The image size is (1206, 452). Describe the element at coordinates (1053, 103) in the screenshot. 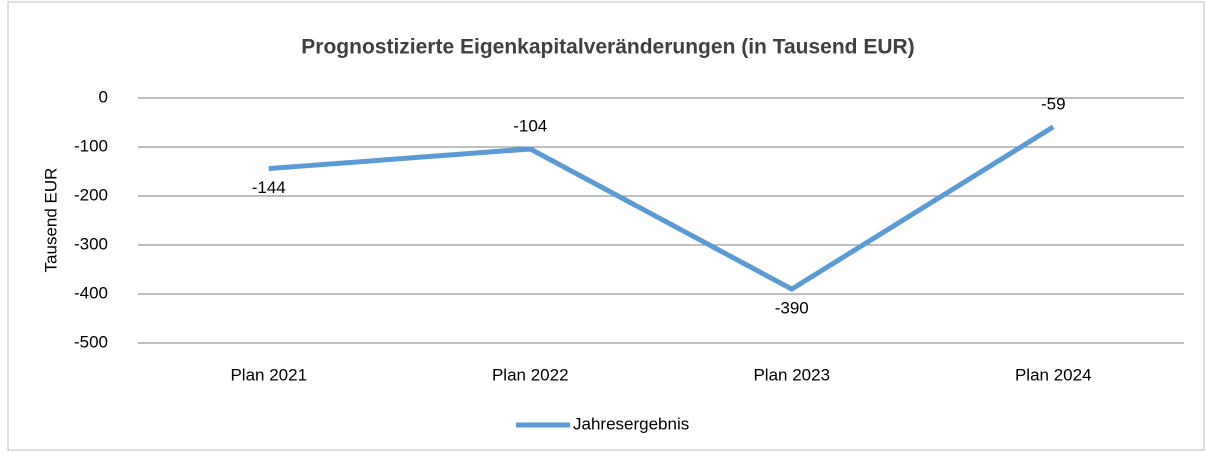

I see `data-label: -59` at that location.